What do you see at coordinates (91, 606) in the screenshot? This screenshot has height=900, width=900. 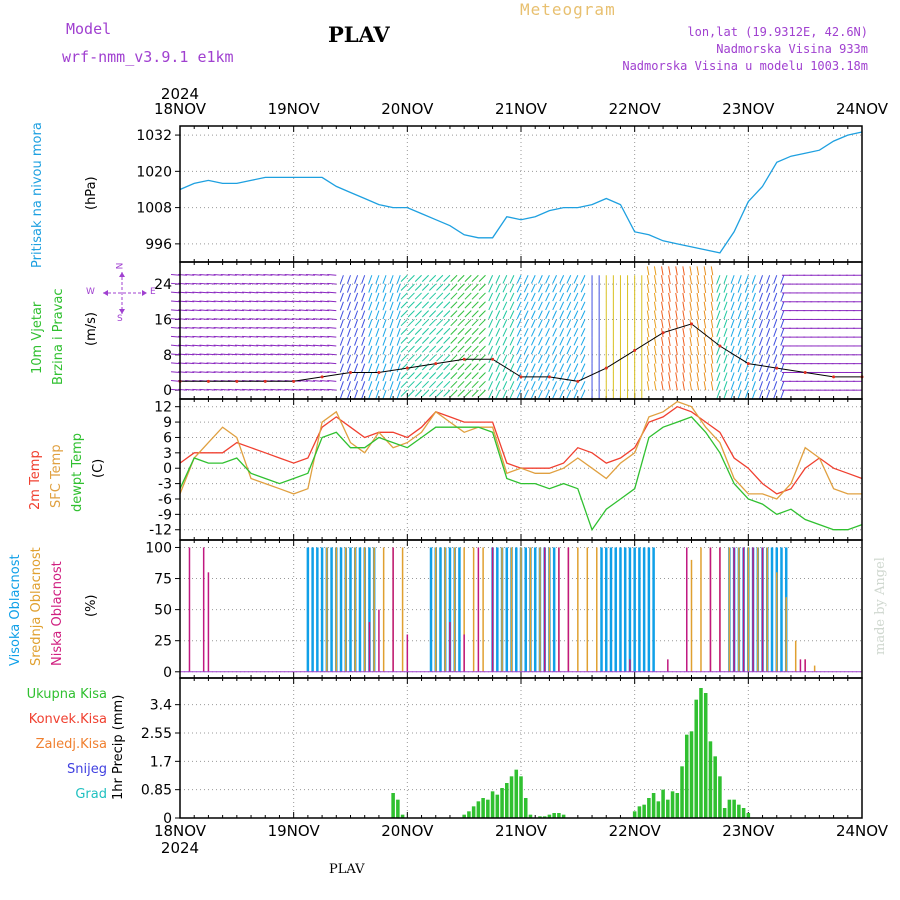 I see `cloud-ylabel: (%)` at bounding box center [91, 606].